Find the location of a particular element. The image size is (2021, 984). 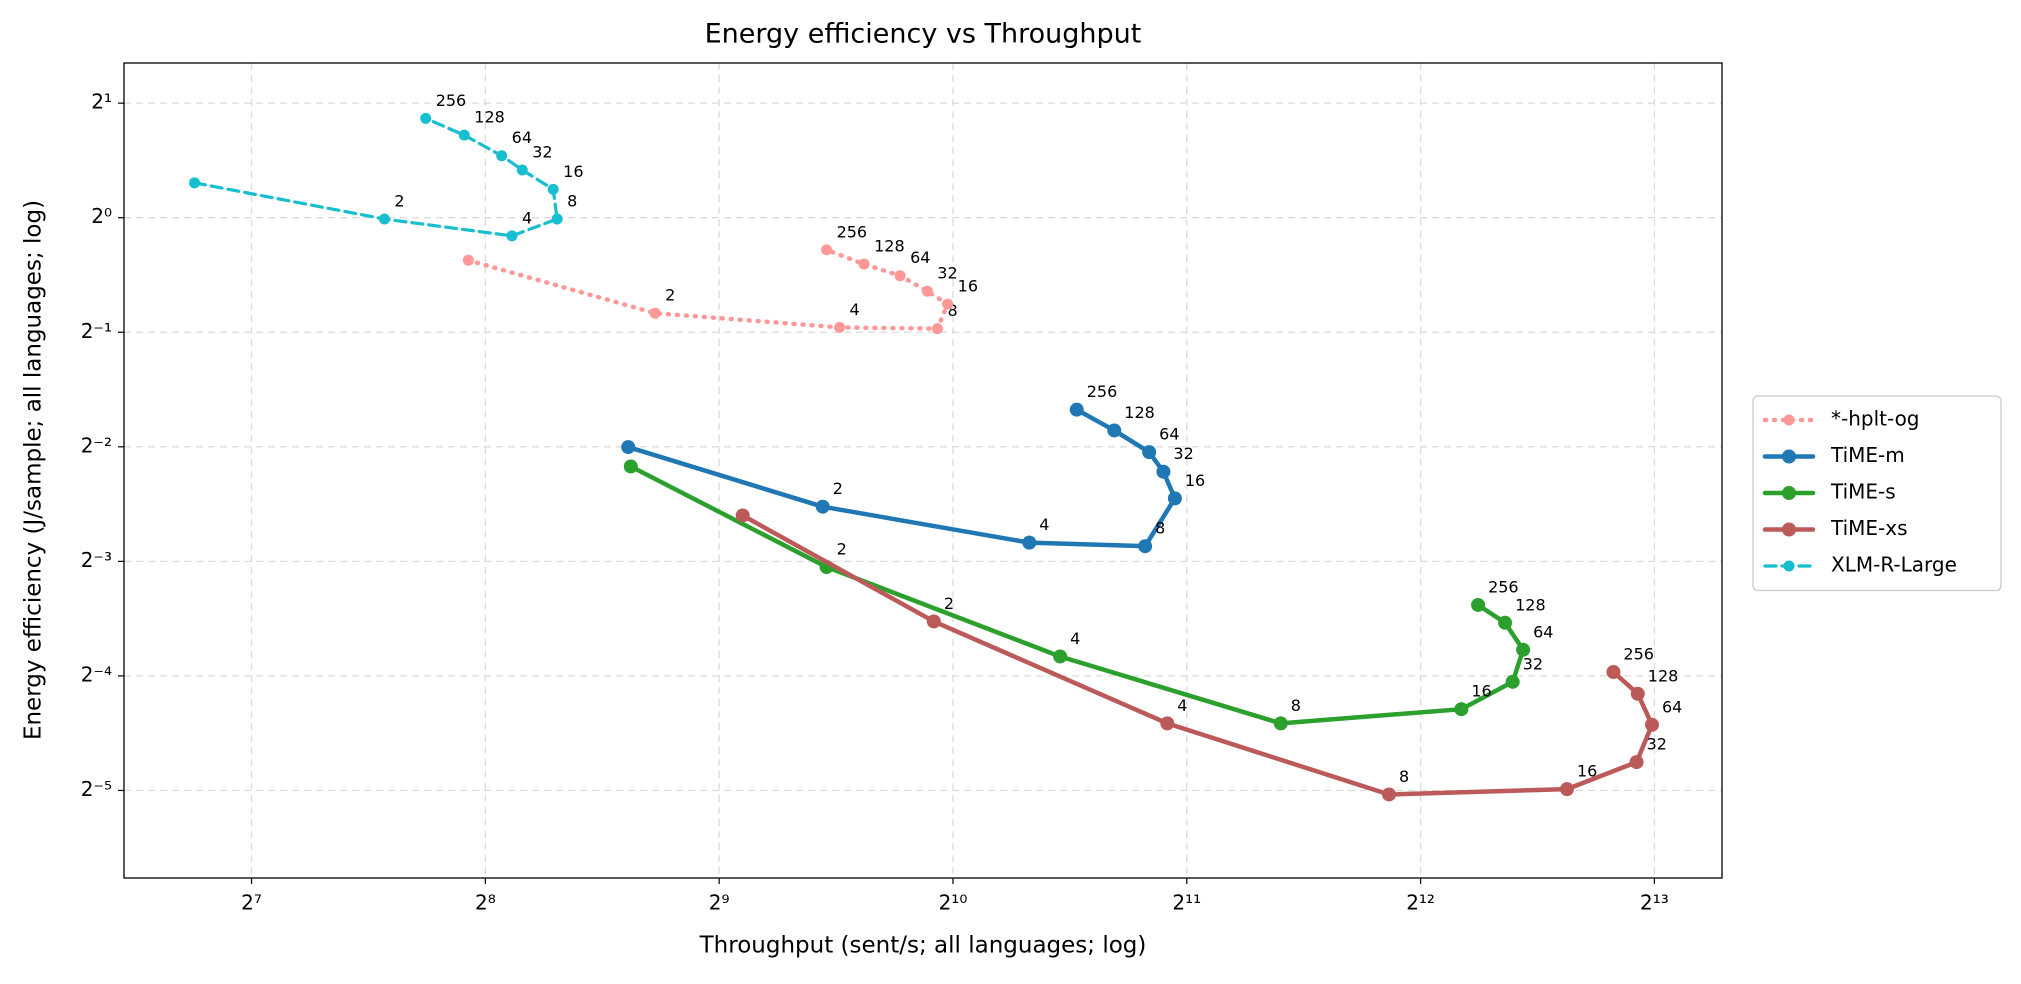

chart-title: Energy efficiency vs Throughput is located at coordinates (923, 34).